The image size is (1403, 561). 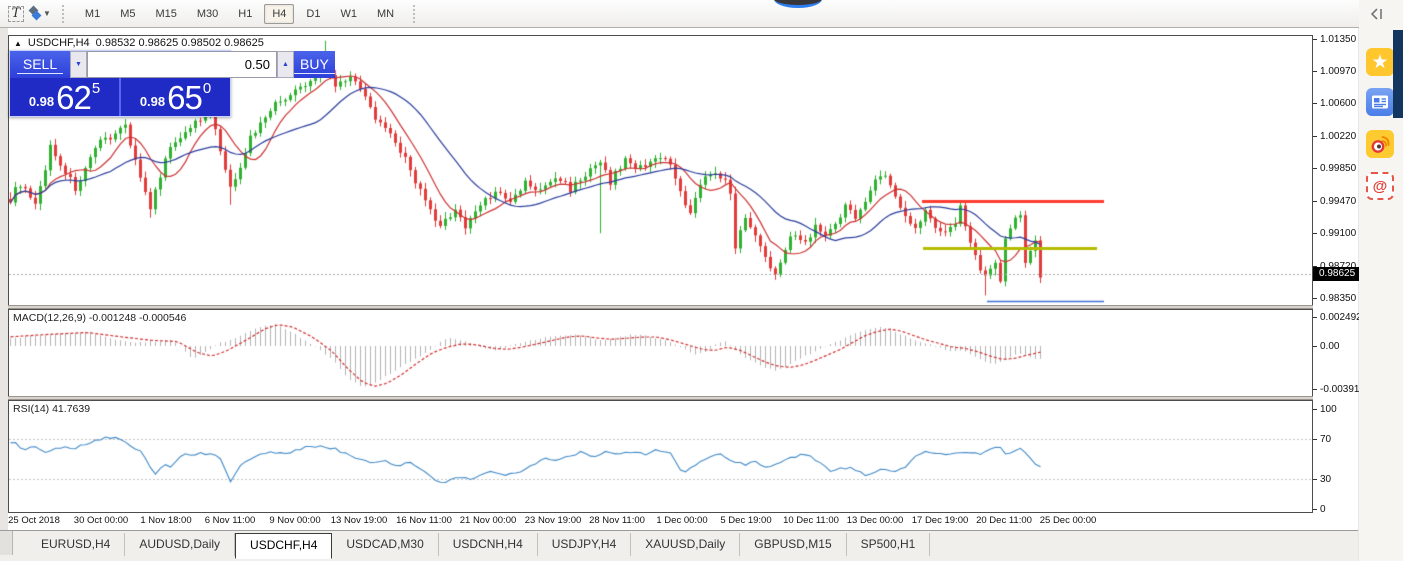 What do you see at coordinates (1380, 186) in the screenshot?
I see `mail-at-icon: @` at bounding box center [1380, 186].